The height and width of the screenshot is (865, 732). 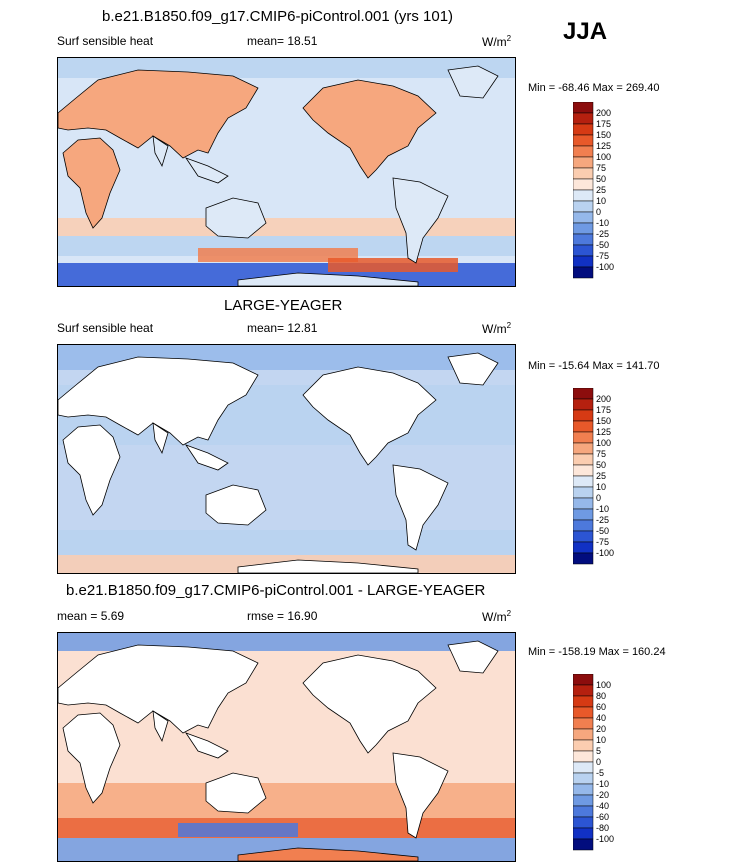 I want to click on colorbar-tick-label: 125, so click(x=603, y=146).